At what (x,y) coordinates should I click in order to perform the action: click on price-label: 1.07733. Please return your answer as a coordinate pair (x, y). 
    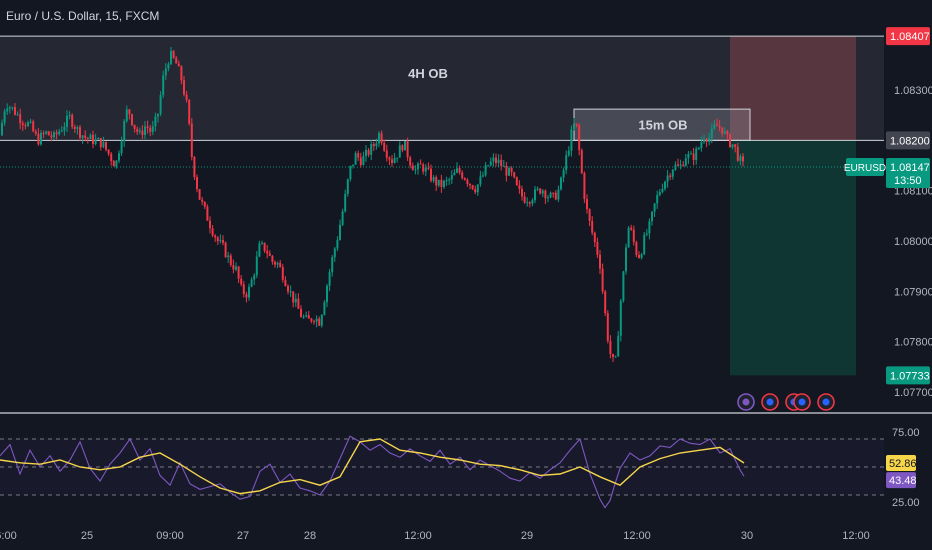
    Looking at the image, I should click on (908, 375).